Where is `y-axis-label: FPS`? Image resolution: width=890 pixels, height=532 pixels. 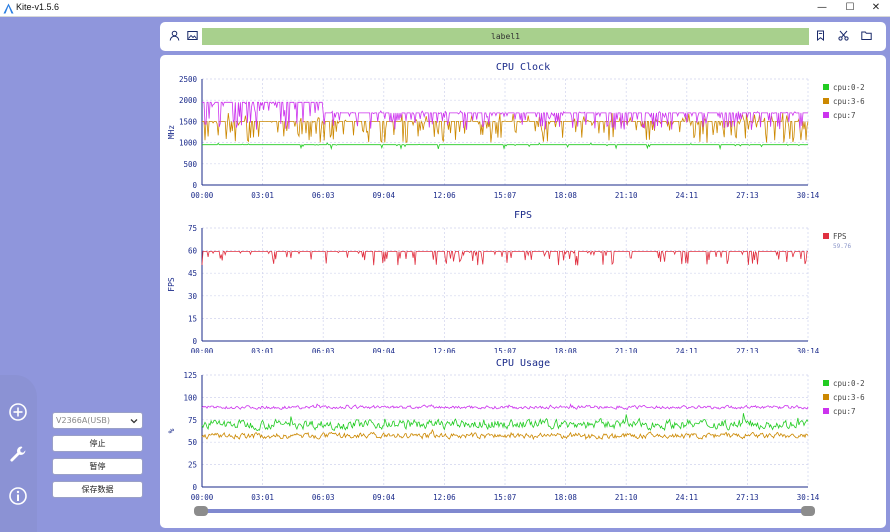 y-axis-label: FPS is located at coordinates (171, 284).